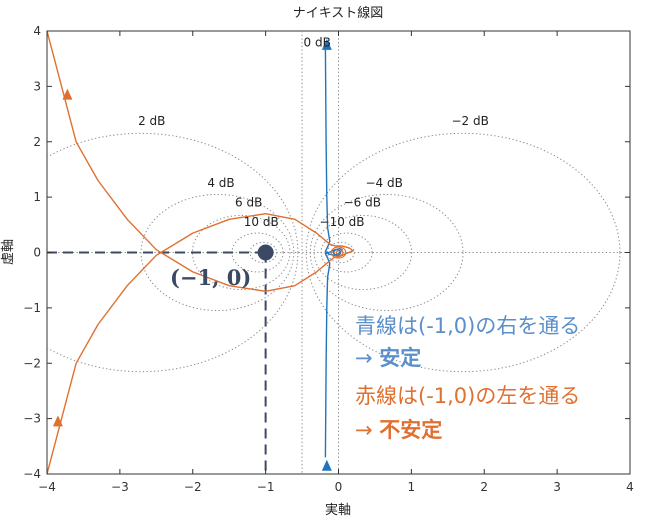 This screenshot has height=523, width=670. Describe the element at coordinates (32, 474) in the screenshot. I see `y-tick-label: −4` at that location.